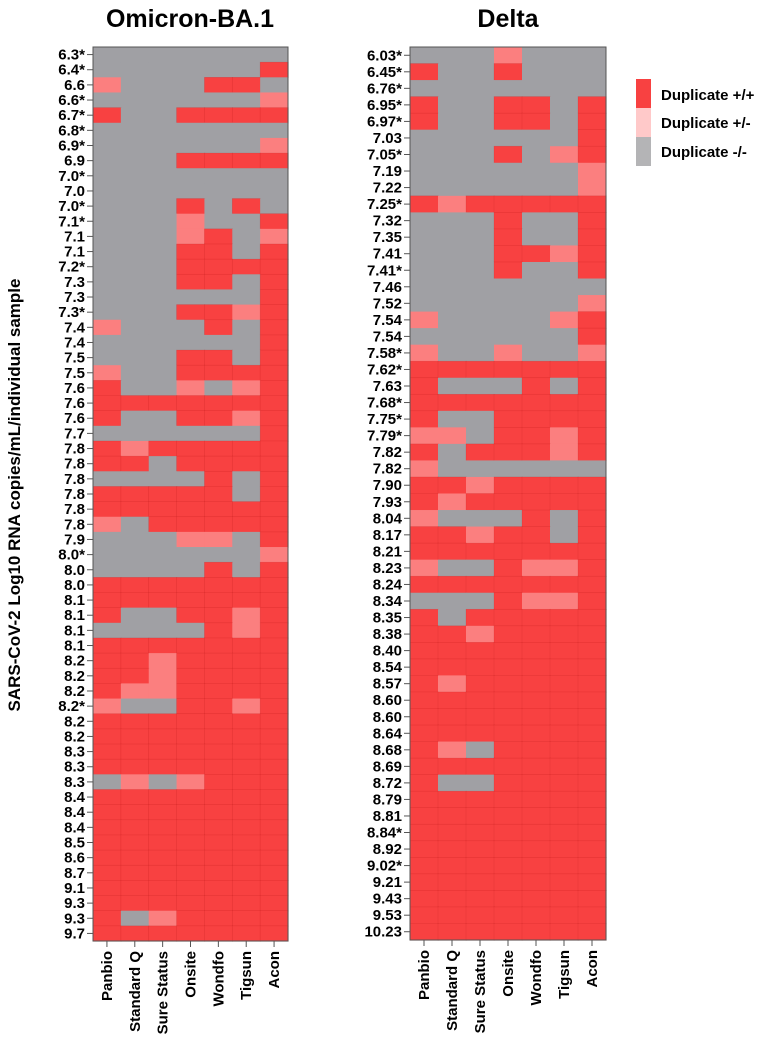  Describe the element at coordinates (384, 105) in the screenshot. I see `y-tick-label: 6.95*` at that location.